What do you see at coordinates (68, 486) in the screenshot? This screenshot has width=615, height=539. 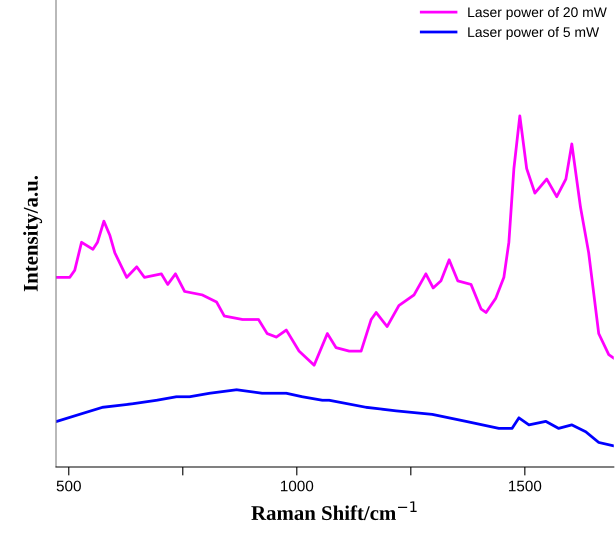 I see `x-tick-label: 500` at bounding box center [68, 486].